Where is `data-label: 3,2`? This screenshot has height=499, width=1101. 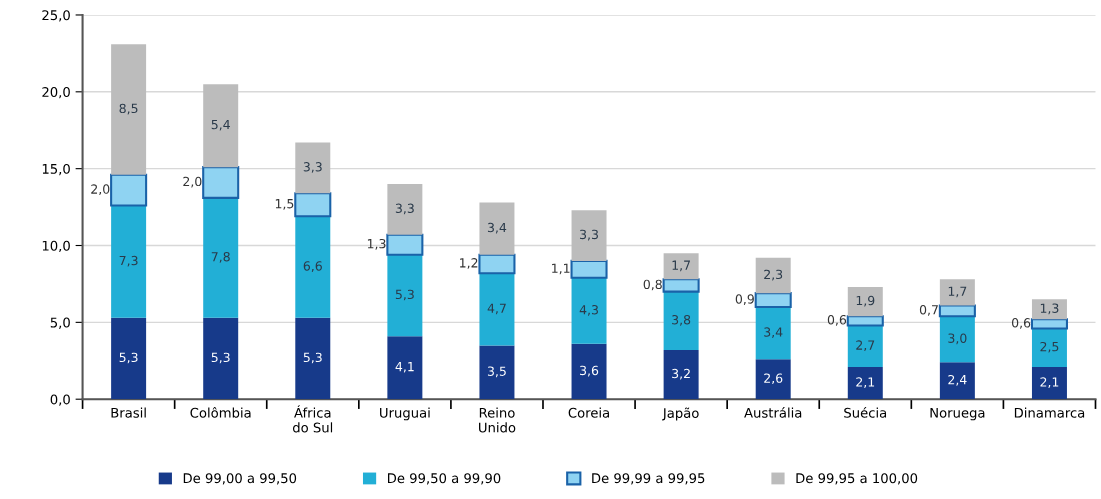 data-label: 3,2 is located at coordinates (681, 374).